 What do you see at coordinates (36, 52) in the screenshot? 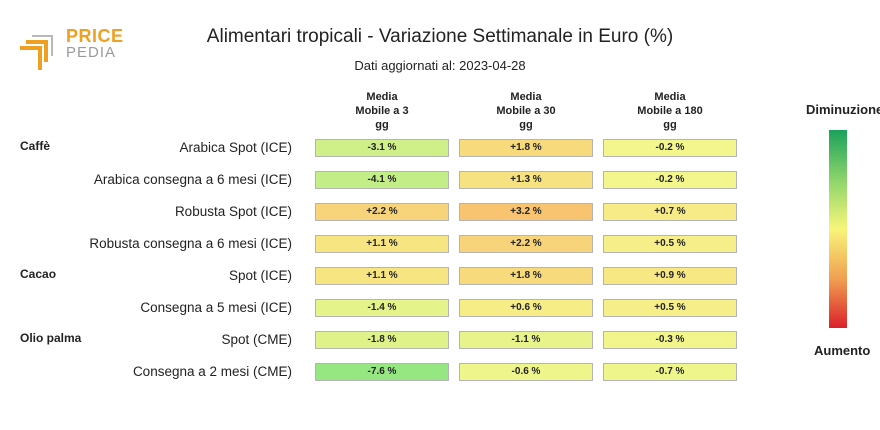
I see `logo-mark-icon` at bounding box center [36, 52].